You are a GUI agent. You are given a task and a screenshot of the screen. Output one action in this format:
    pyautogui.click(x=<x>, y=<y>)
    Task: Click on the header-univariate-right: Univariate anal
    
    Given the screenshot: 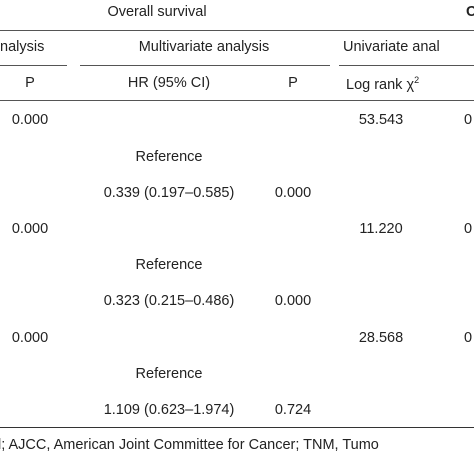 What is the action you would take?
    pyautogui.click(x=391, y=47)
    